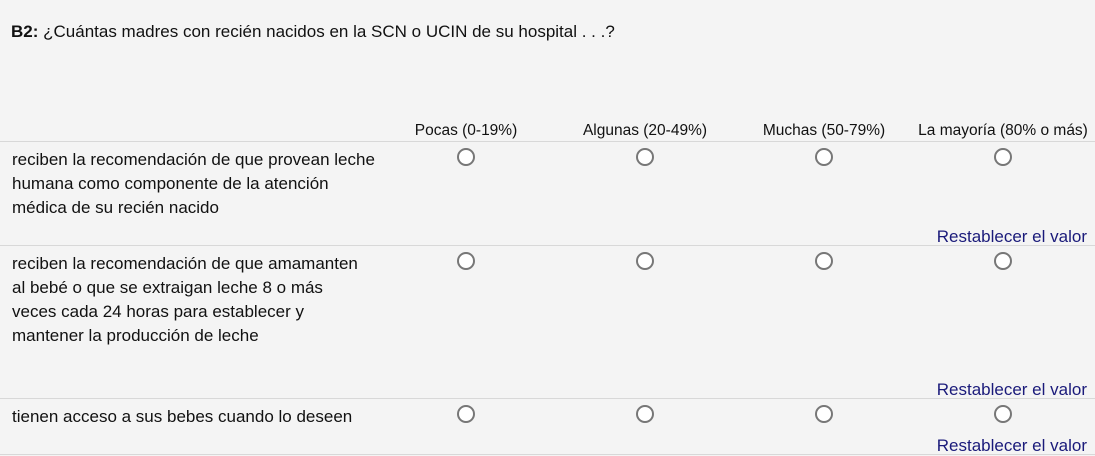  What do you see at coordinates (645, 130) in the screenshot?
I see `column-header-algunas: Algunas (20-49%)` at bounding box center [645, 130].